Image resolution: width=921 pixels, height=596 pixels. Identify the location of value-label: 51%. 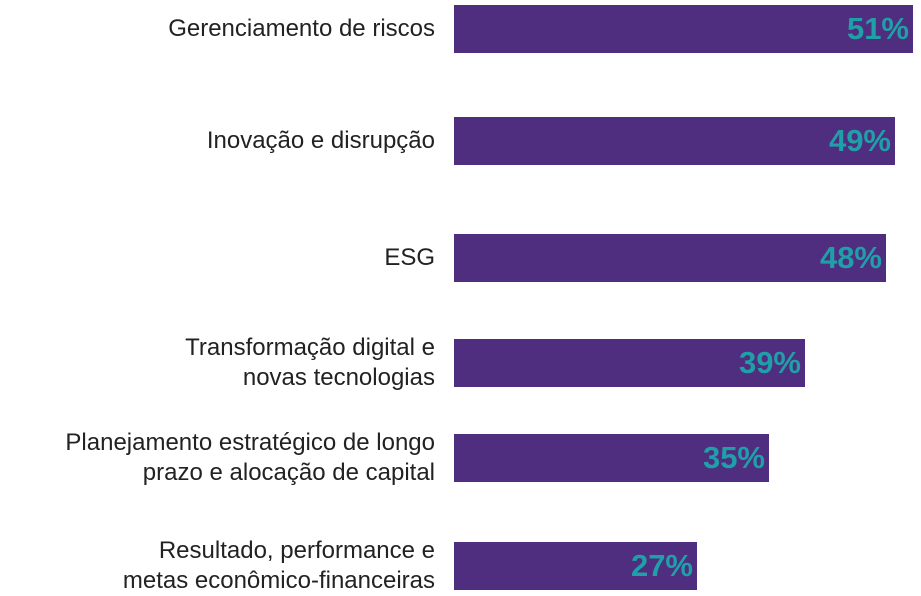
(877, 28).